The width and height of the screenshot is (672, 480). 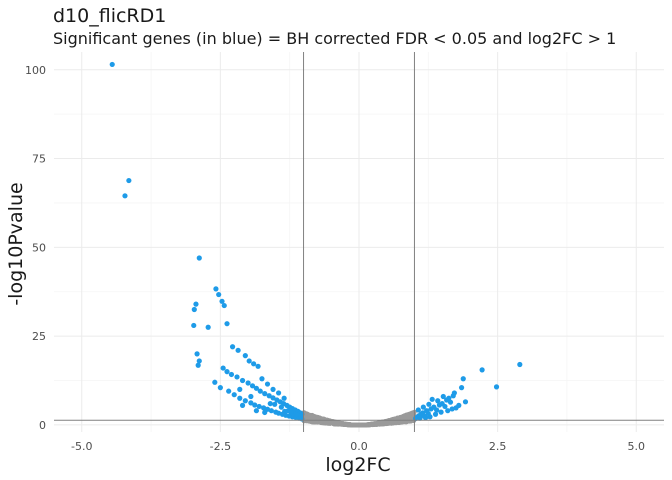 What do you see at coordinates (498, 446) in the screenshot?
I see `x-tick-label: 2.5` at bounding box center [498, 446].